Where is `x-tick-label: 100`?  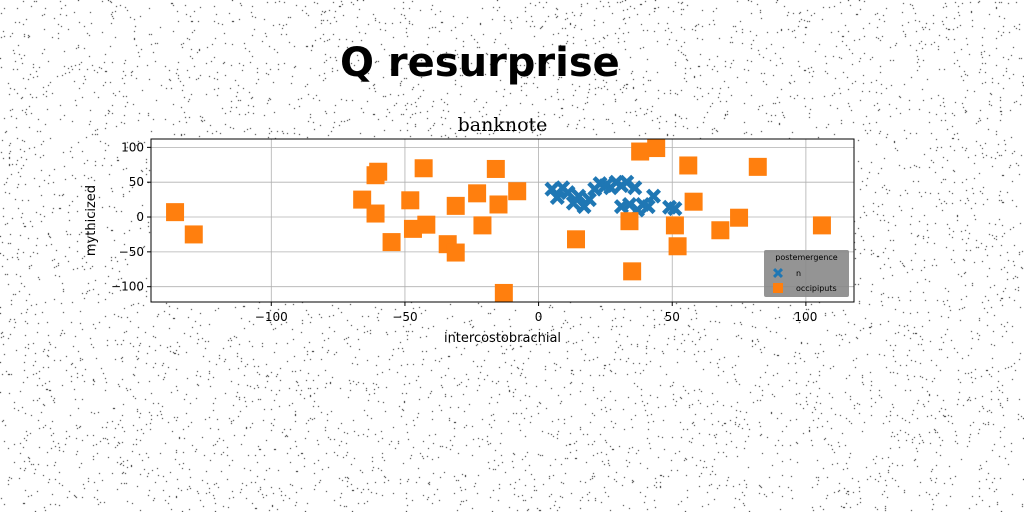
x-tick-label: 100 is located at coordinates (805, 317).